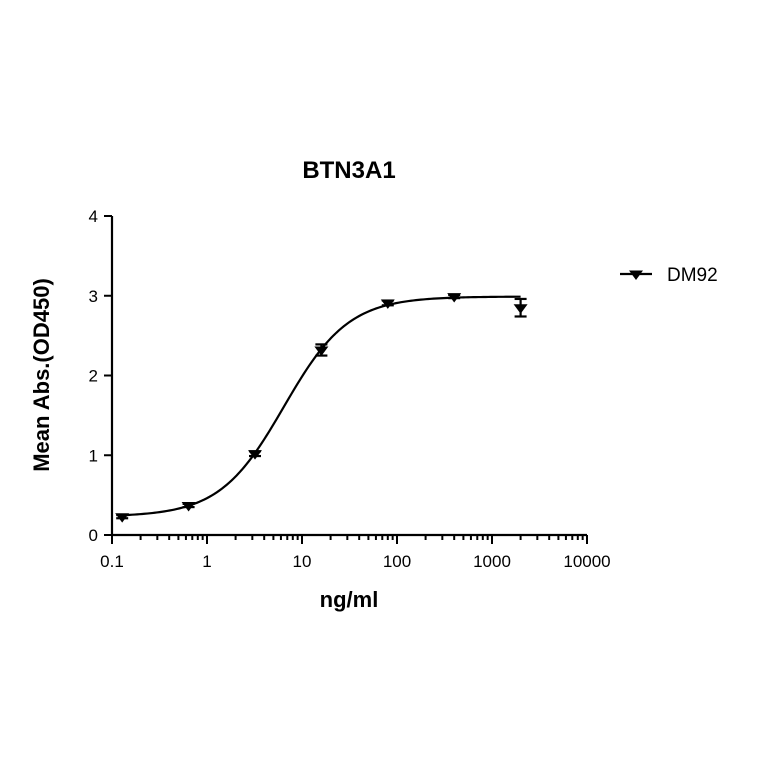 The height and width of the screenshot is (764, 764). I want to click on legend-marker, so click(636, 275).